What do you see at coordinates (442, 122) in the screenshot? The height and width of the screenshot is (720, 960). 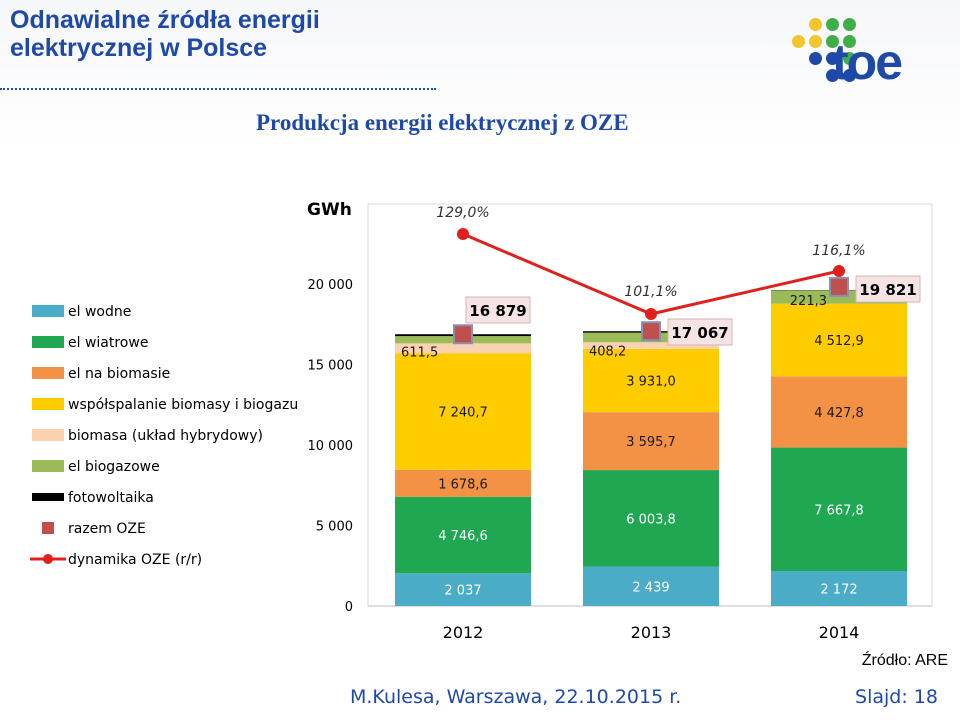 I see `chart-subtitle: Produkcja energii elektrycznej z OZE` at bounding box center [442, 122].